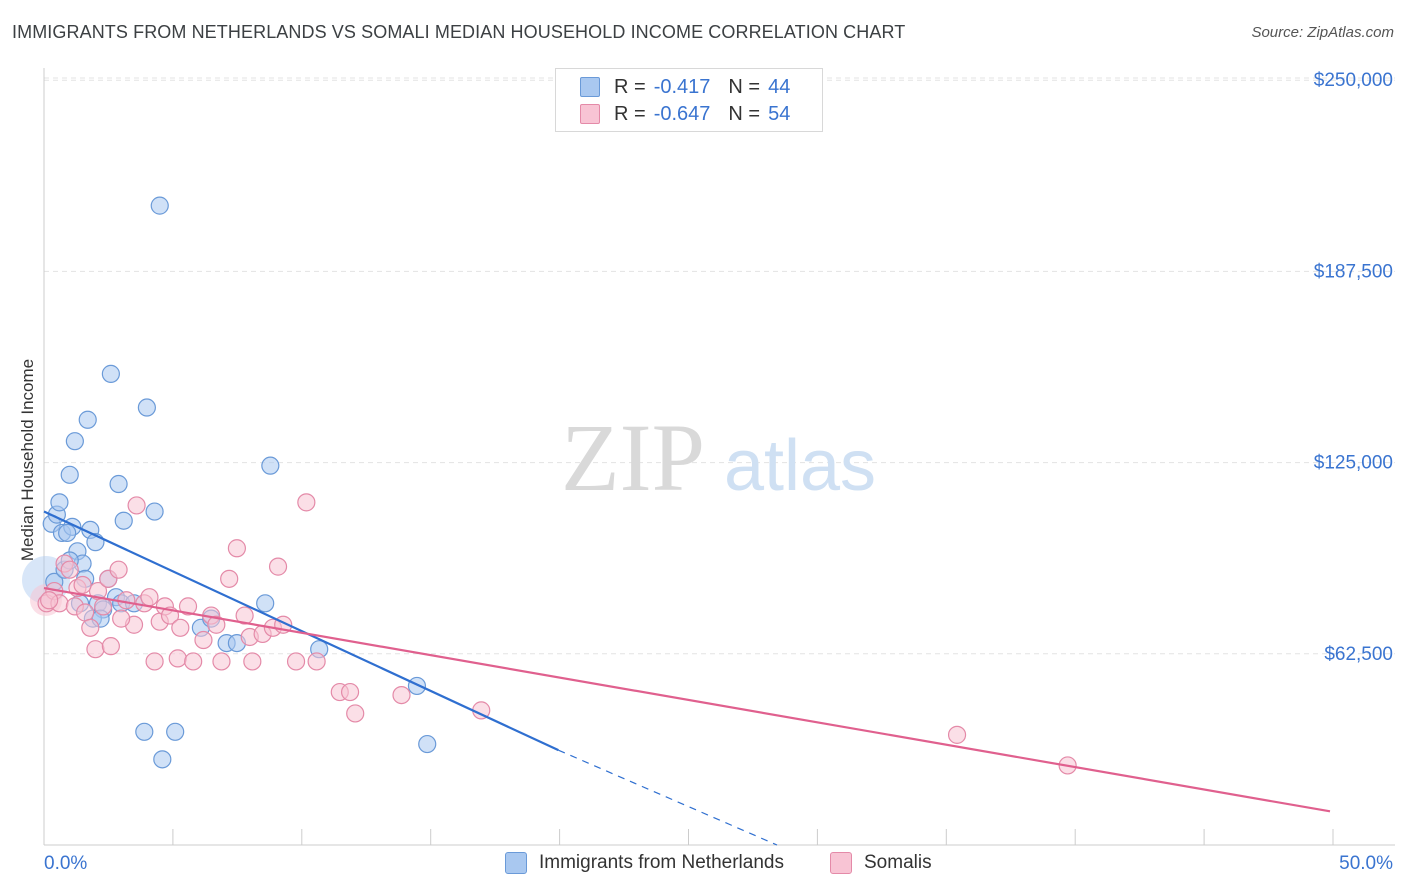 Image resolution: width=1406 pixels, height=892 pixels. What do you see at coordinates (779, 113) in the screenshot?
I see `legend-n-value: 54` at bounding box center [779, 113].